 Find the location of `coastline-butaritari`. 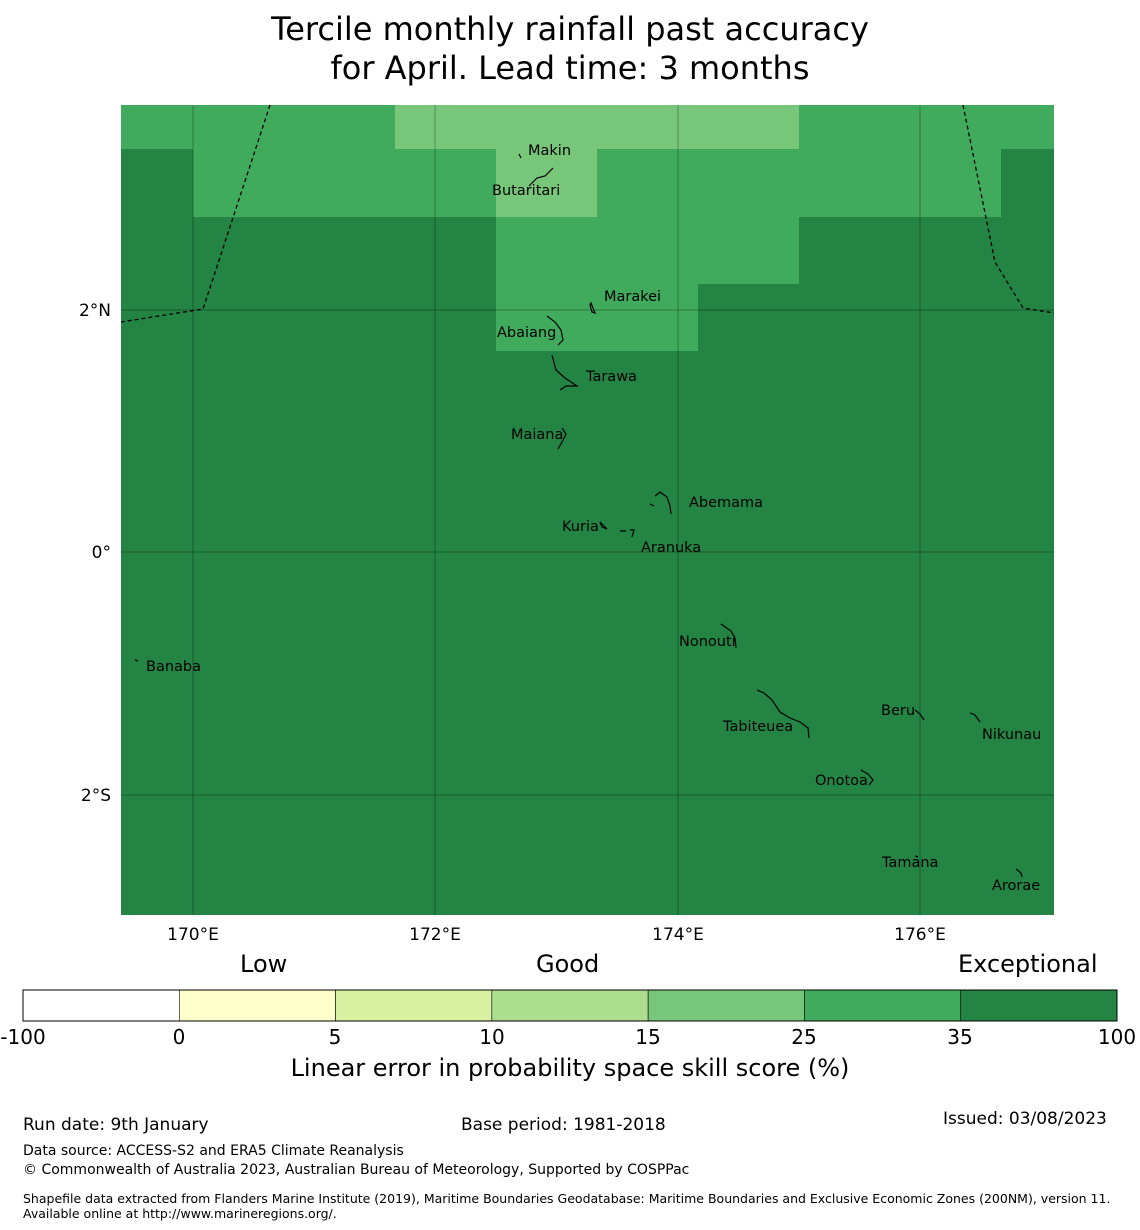

coastline-butaritari is located at coordinates (541, 177).